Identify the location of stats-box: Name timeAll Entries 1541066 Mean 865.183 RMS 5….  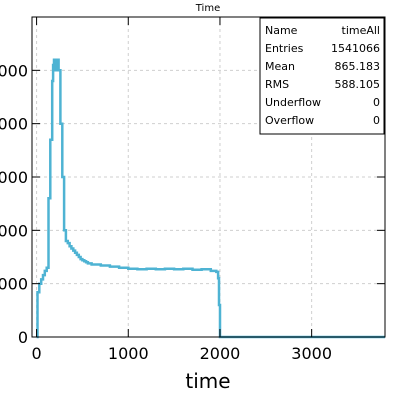
(322, 76).